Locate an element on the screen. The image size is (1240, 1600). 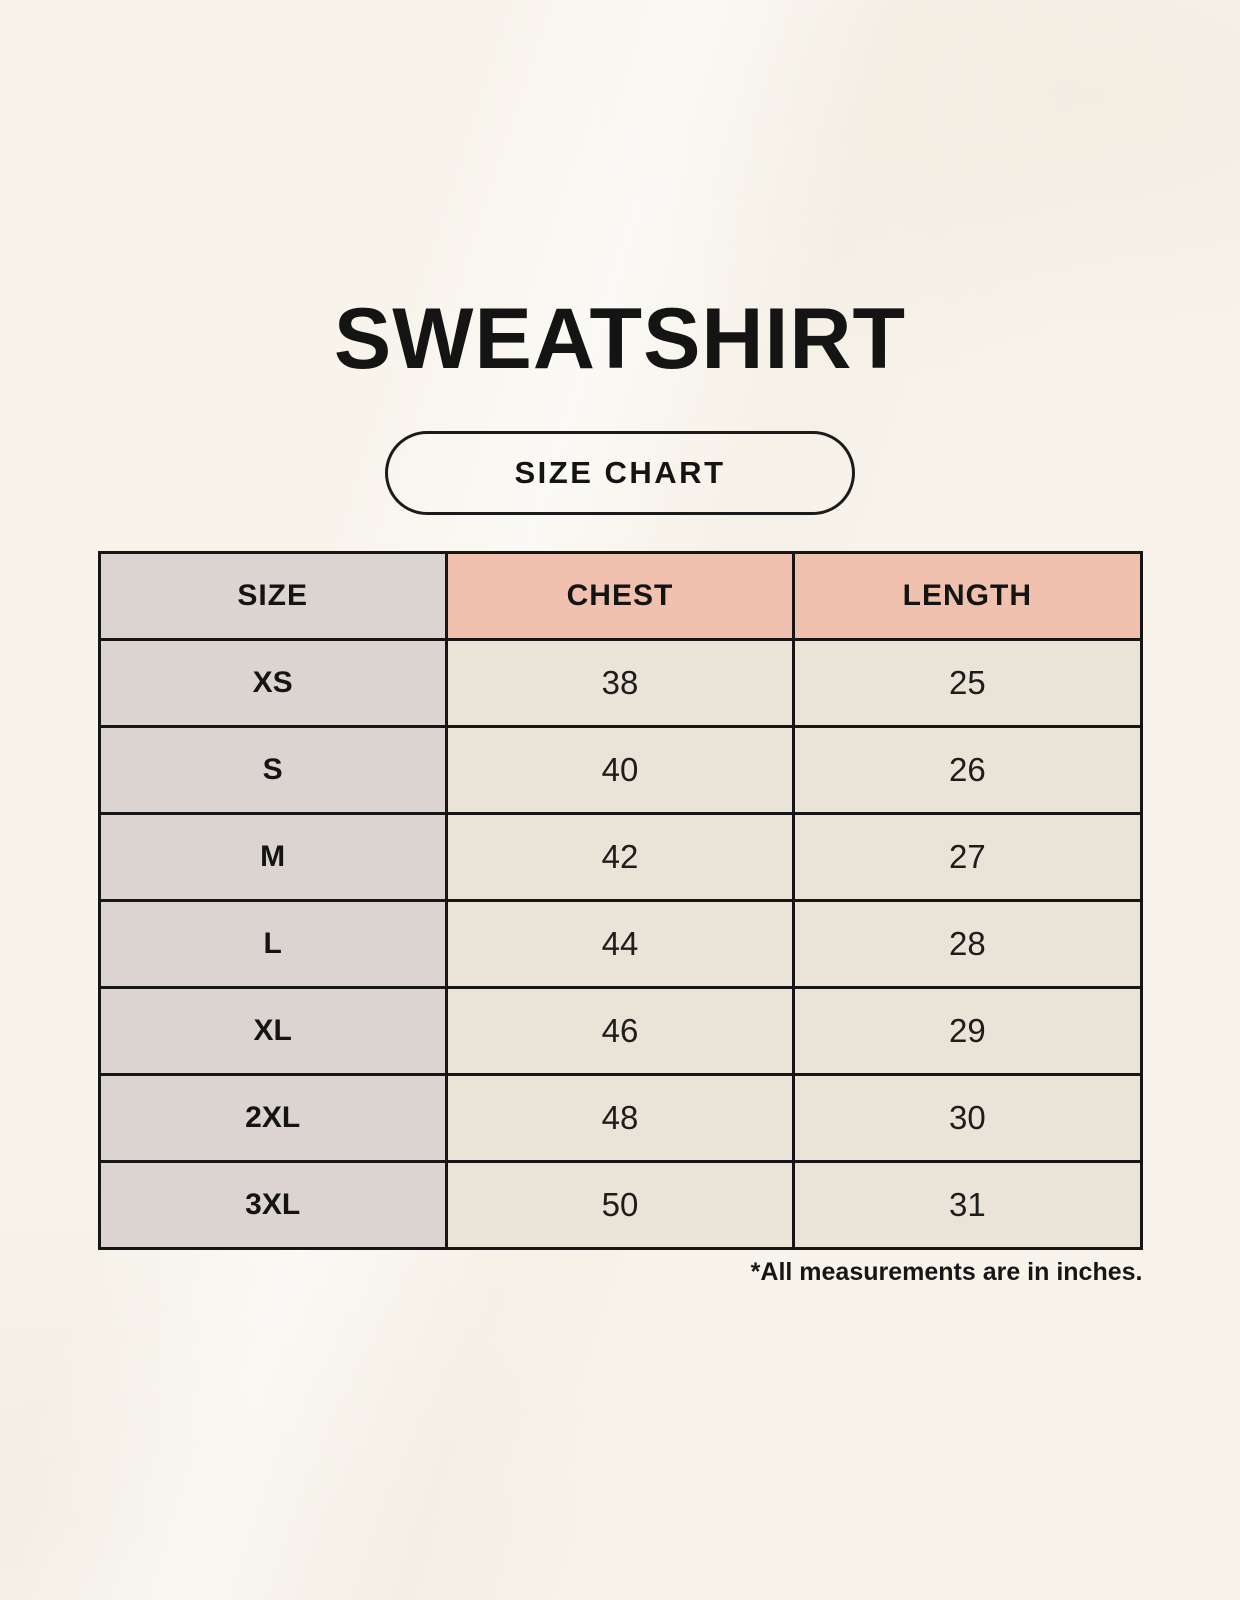
table-row-m: M 42 27 is located at coordinates (620, 856).